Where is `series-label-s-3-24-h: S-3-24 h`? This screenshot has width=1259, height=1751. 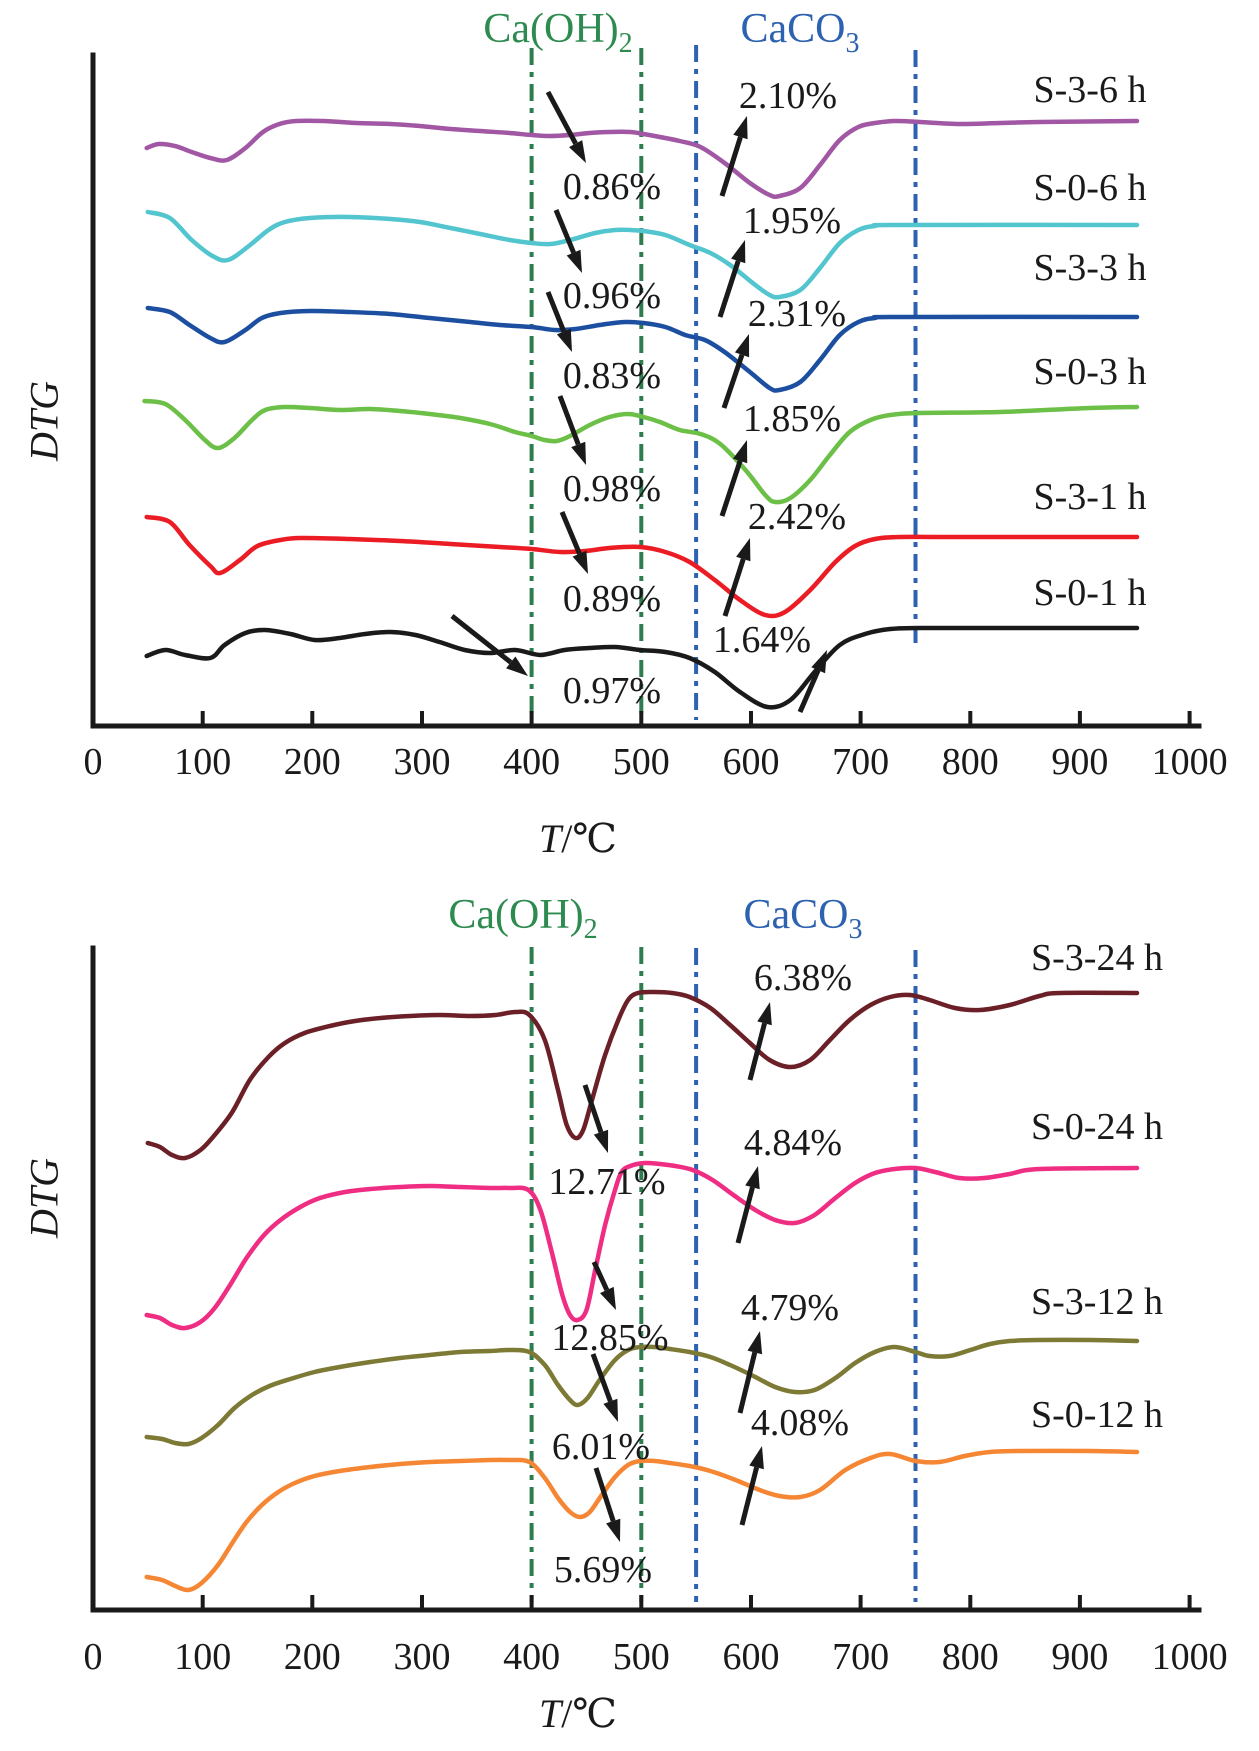
series-label-s-3-24-h: S-3-24 h is located at coordinates (1097, 958).